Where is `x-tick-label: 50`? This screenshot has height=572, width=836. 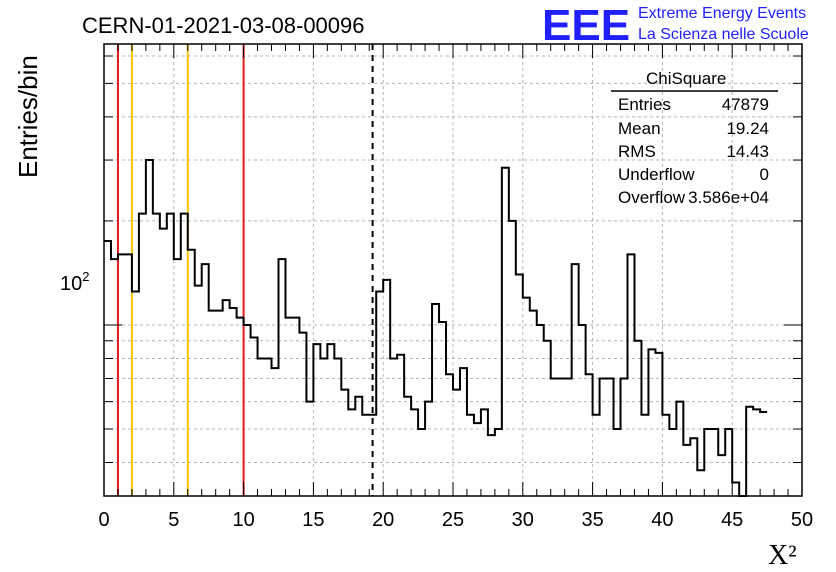
x-tick-label: 50 is located at coordinates (802, 520).